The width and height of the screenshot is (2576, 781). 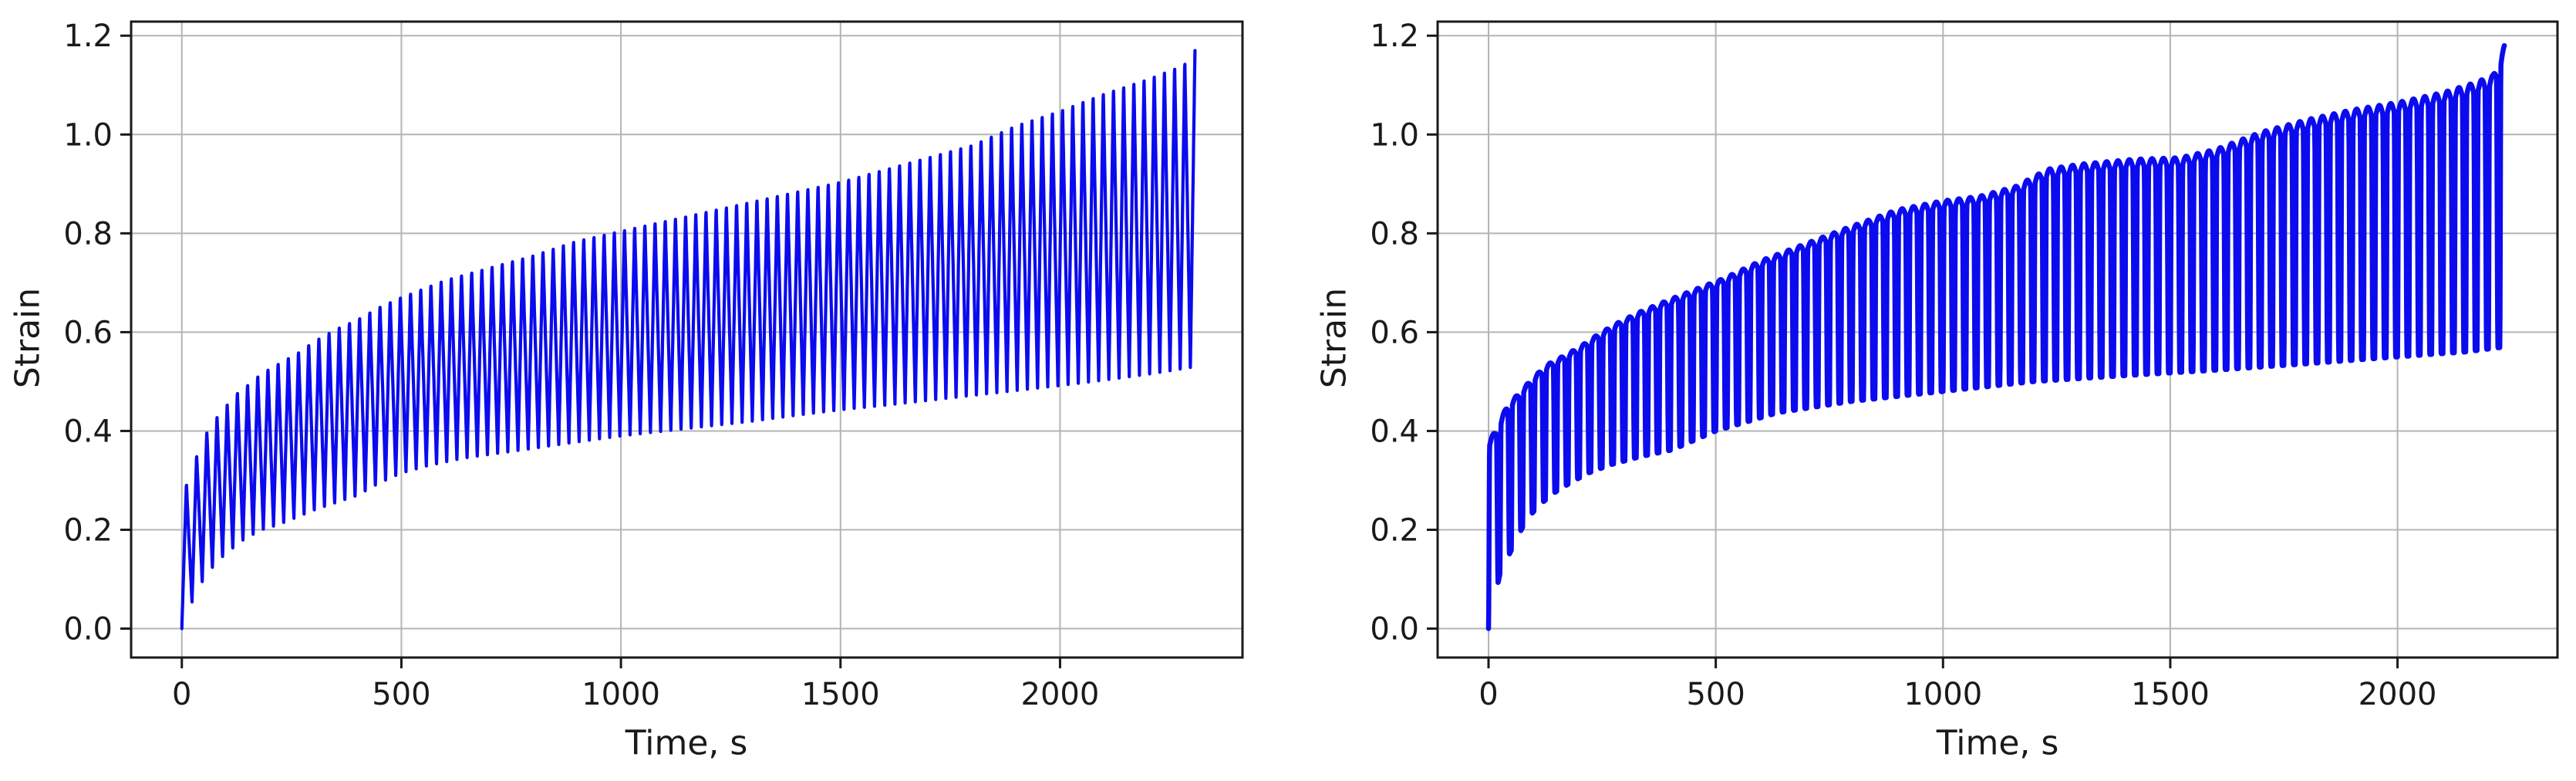 What do you see at coordinates (1997, 743) in the screenshot?
I see `x-axis-label-right: Time, s` at bounding box center [1997, 743].